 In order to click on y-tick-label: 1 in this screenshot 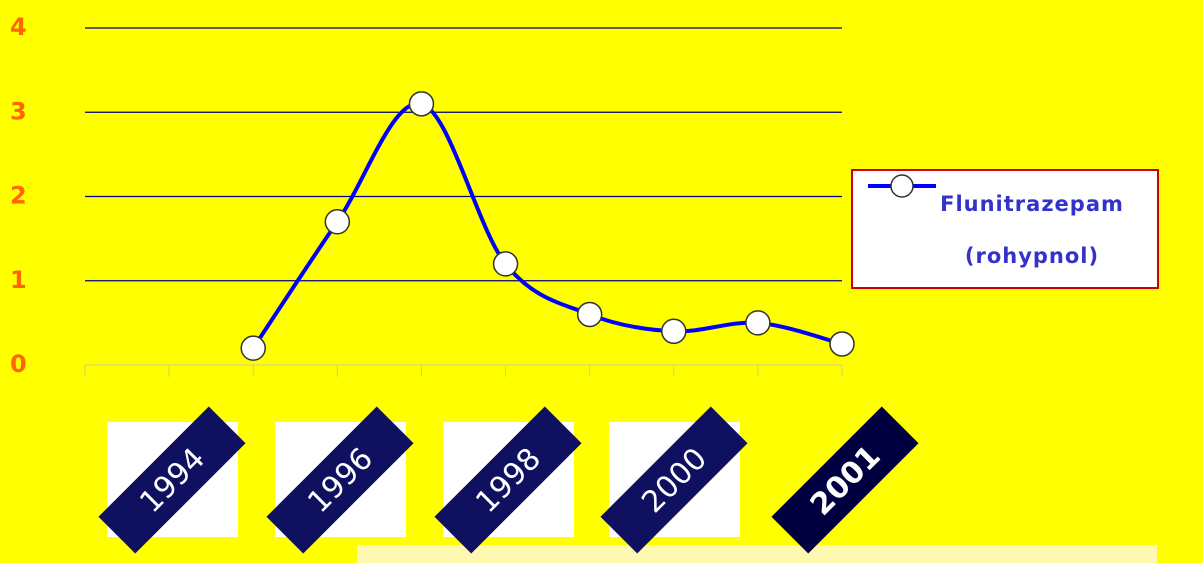, I will do `click(18, 280)`.